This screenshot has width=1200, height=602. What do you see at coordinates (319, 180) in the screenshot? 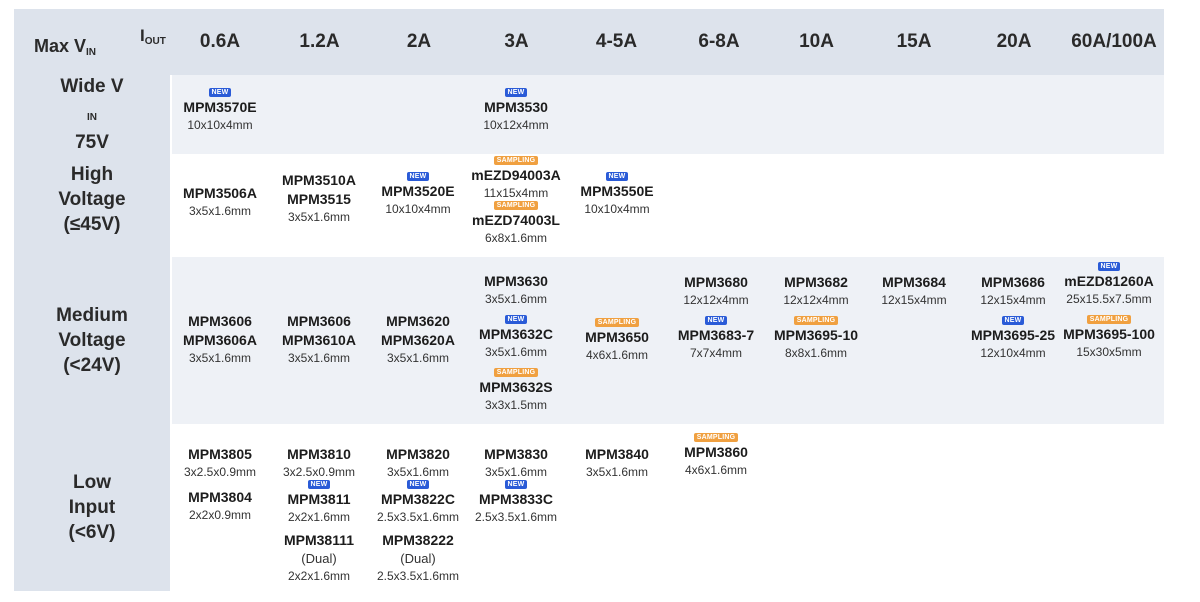
I see `part-number: MPM3510A` at bounding box center [319, 180].